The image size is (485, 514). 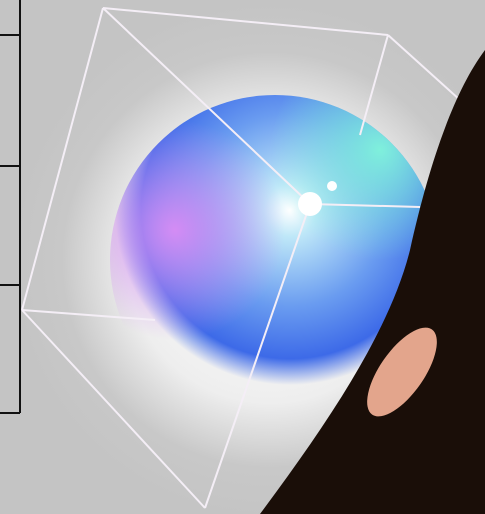 What do you see at coordinates (310, 204) in the screenshot?
I see `light-core` at bounding box center [310, 204].